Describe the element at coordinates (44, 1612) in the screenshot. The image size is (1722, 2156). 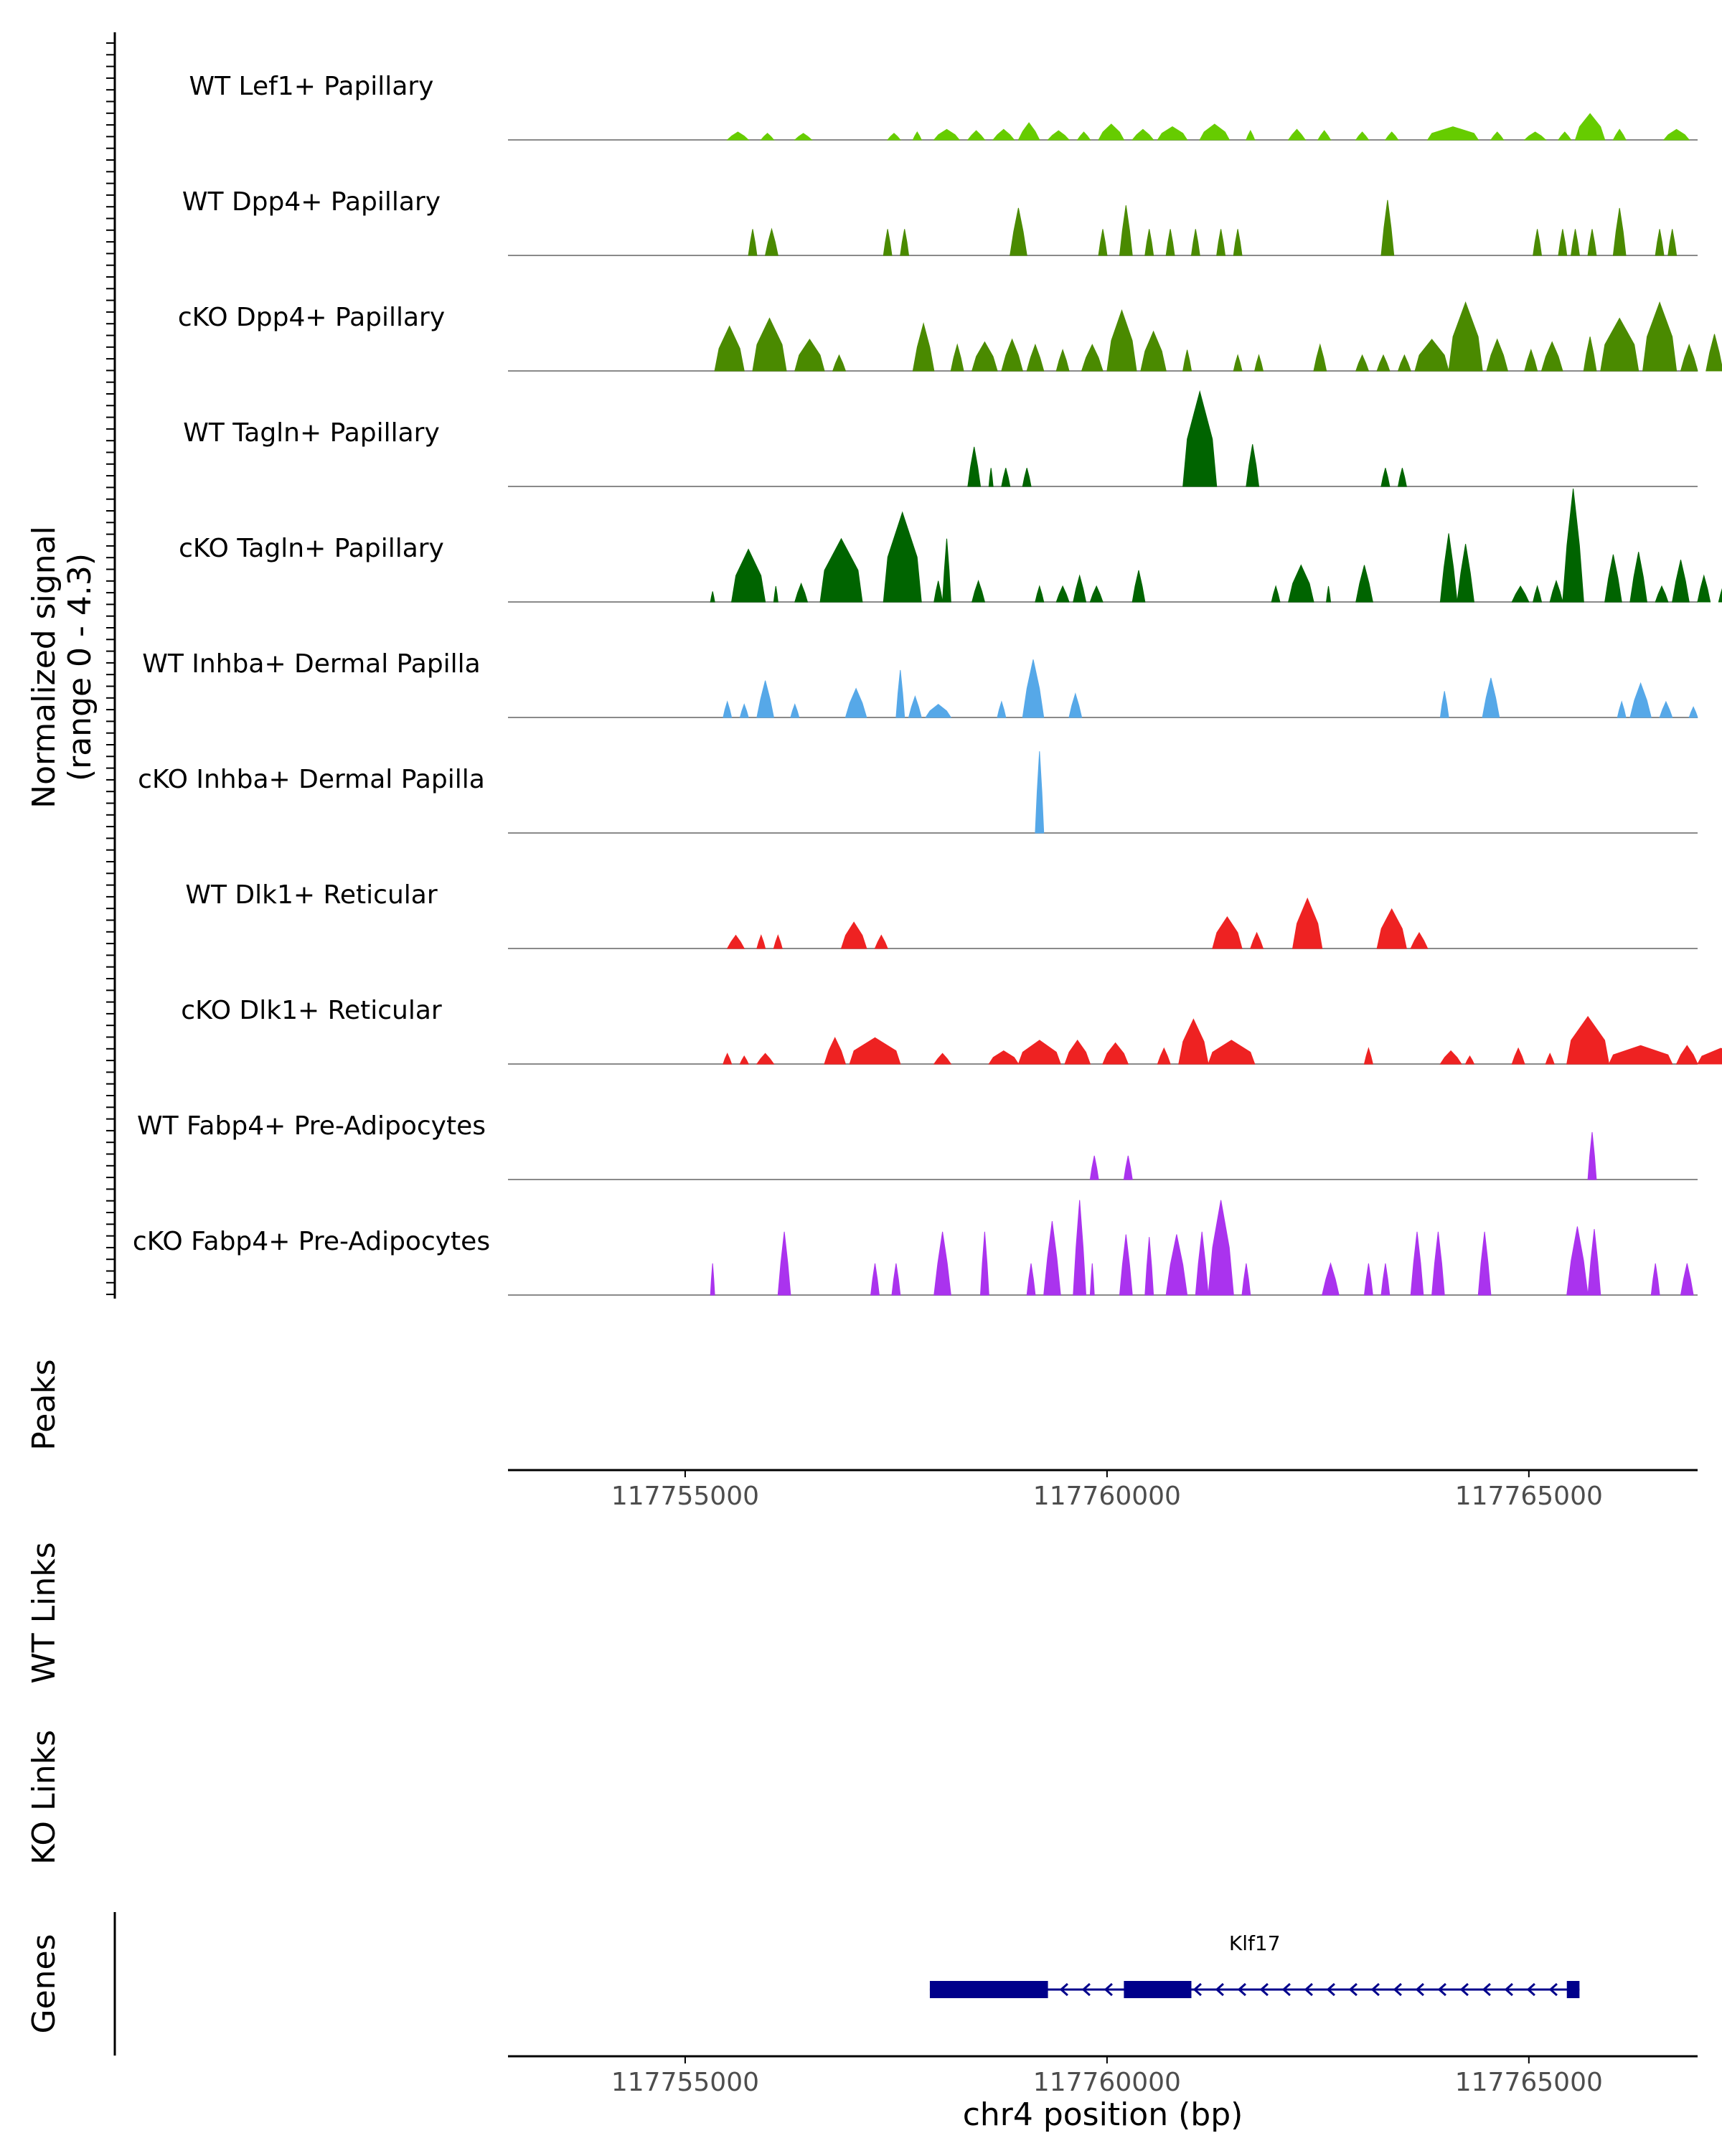
I see `wt-links-label: WT Links` at that location.